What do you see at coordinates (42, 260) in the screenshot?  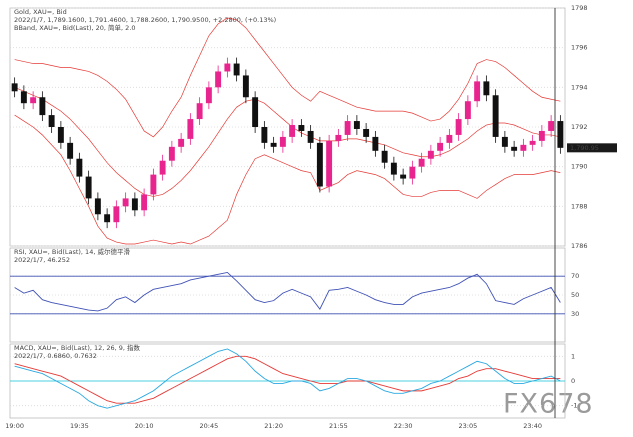 I see `chart-subtitle: 2022/1/7, 46.252` at bounding box center [42, 260].